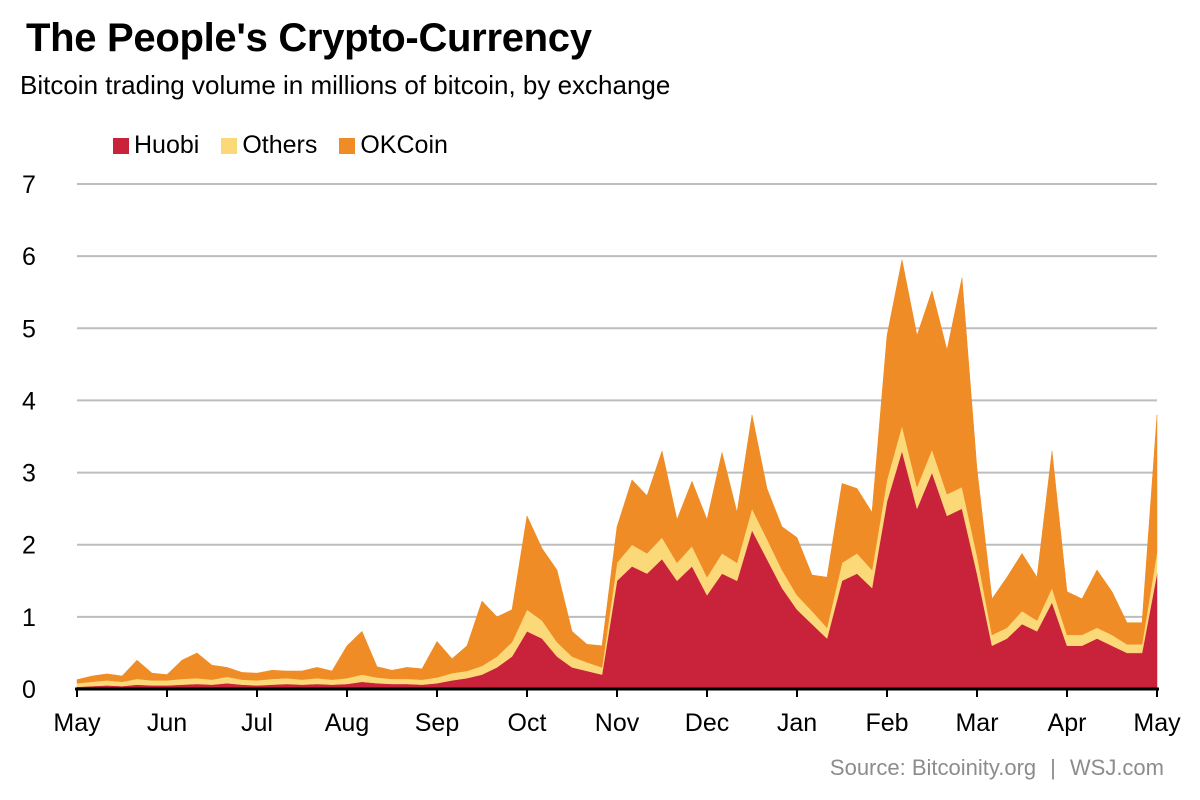 Image resolution: width=1200 pixels, height=800 pixels. I want to click on x-tick-label: Dec, so click(707, 723).